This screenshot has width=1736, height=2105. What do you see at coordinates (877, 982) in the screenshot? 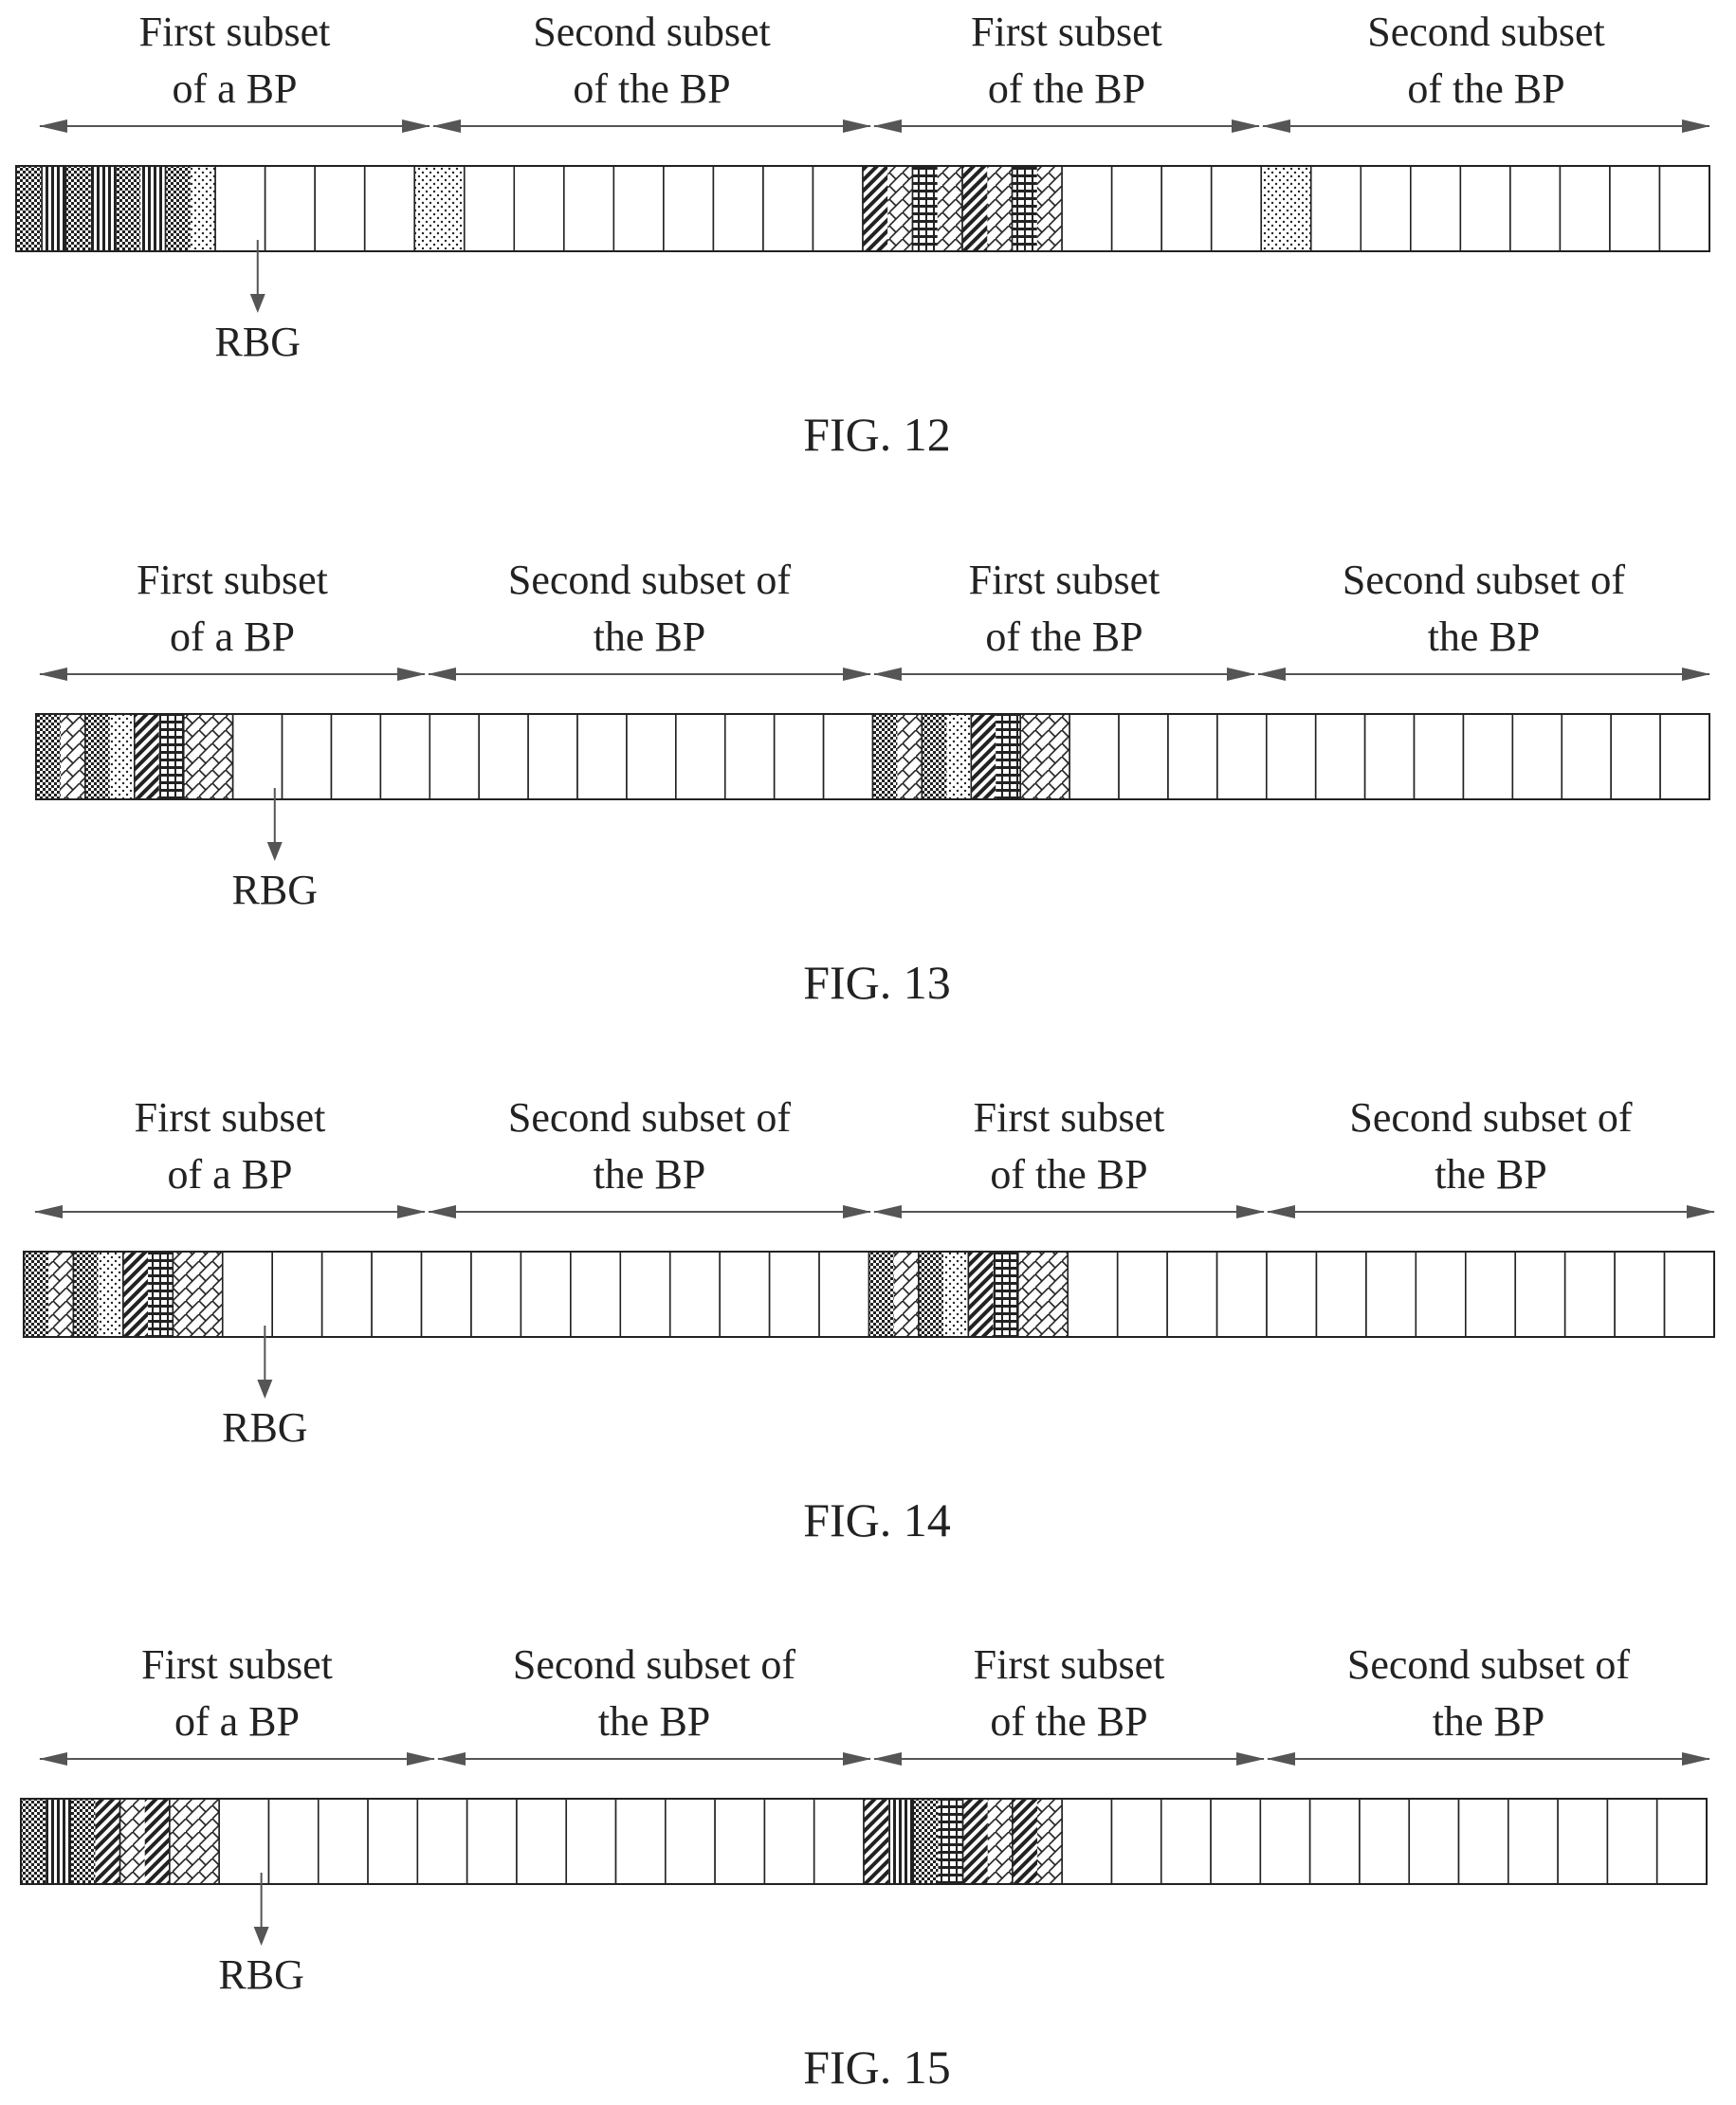
I see `figure-caption: FIG. 13` at bounding box center [877, 982].